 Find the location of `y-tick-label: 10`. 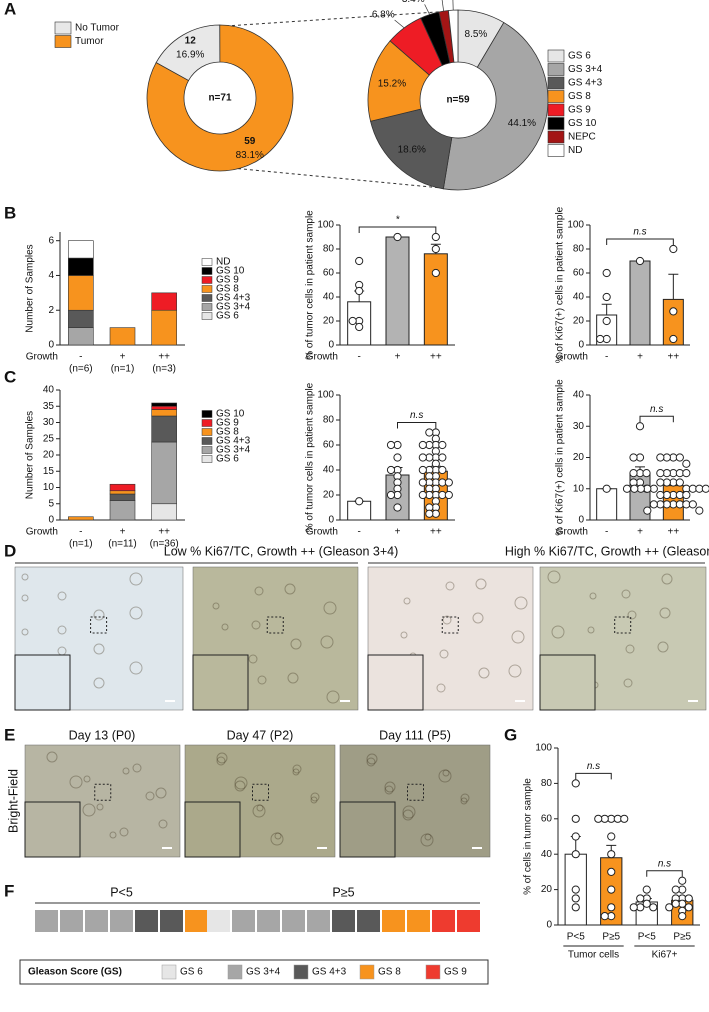

y-tick-label: 10 is located at coordinates (579, 488).